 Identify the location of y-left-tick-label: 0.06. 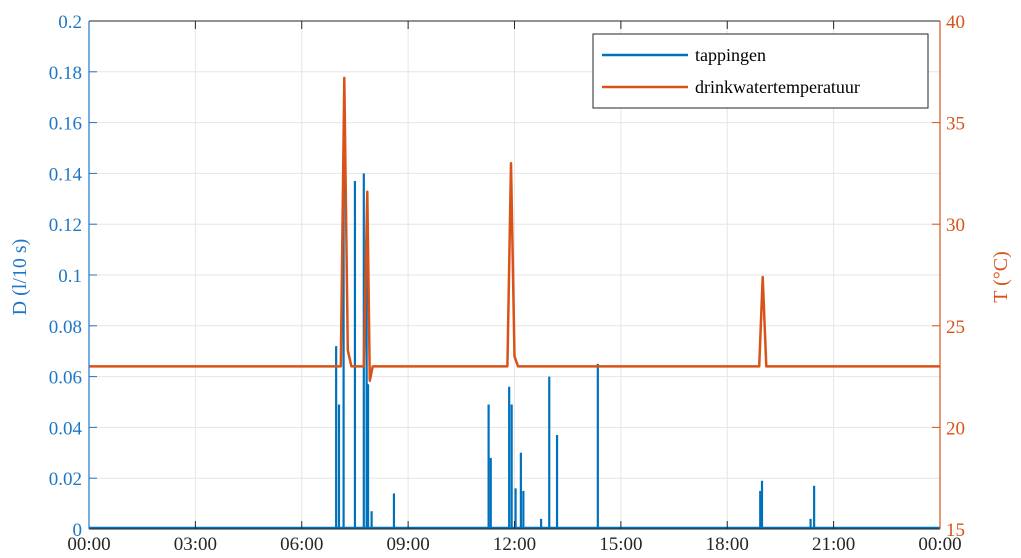
(65, 378).